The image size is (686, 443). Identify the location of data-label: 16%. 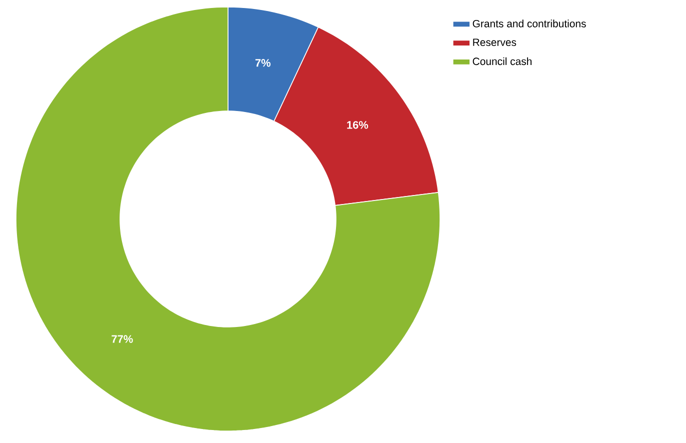
(357, 125).